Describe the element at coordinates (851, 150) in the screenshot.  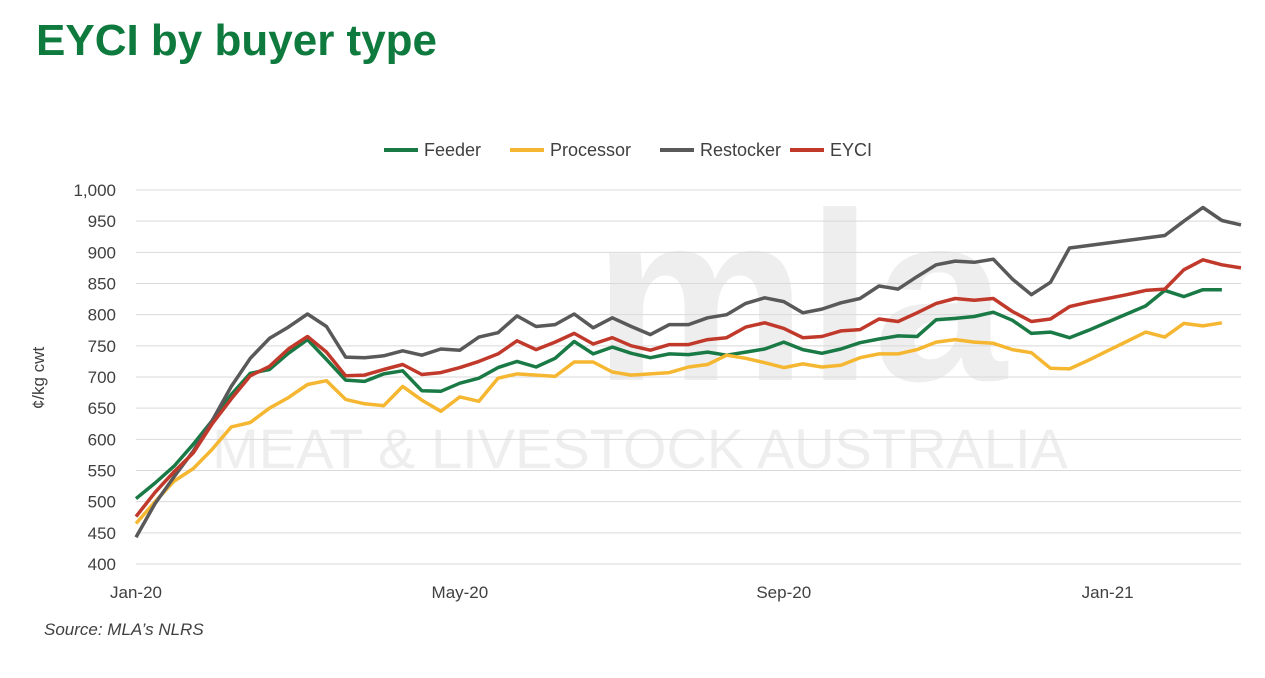
I see `legend-label: EYCI` at that location.